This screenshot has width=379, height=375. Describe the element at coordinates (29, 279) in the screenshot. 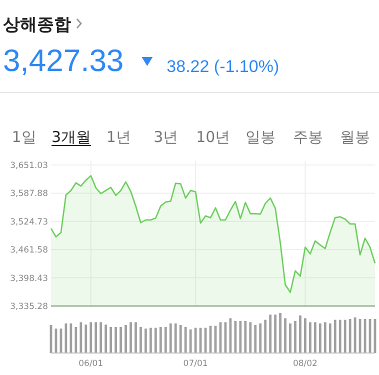

I see `y-tick-label: 3,398.43` at that location.